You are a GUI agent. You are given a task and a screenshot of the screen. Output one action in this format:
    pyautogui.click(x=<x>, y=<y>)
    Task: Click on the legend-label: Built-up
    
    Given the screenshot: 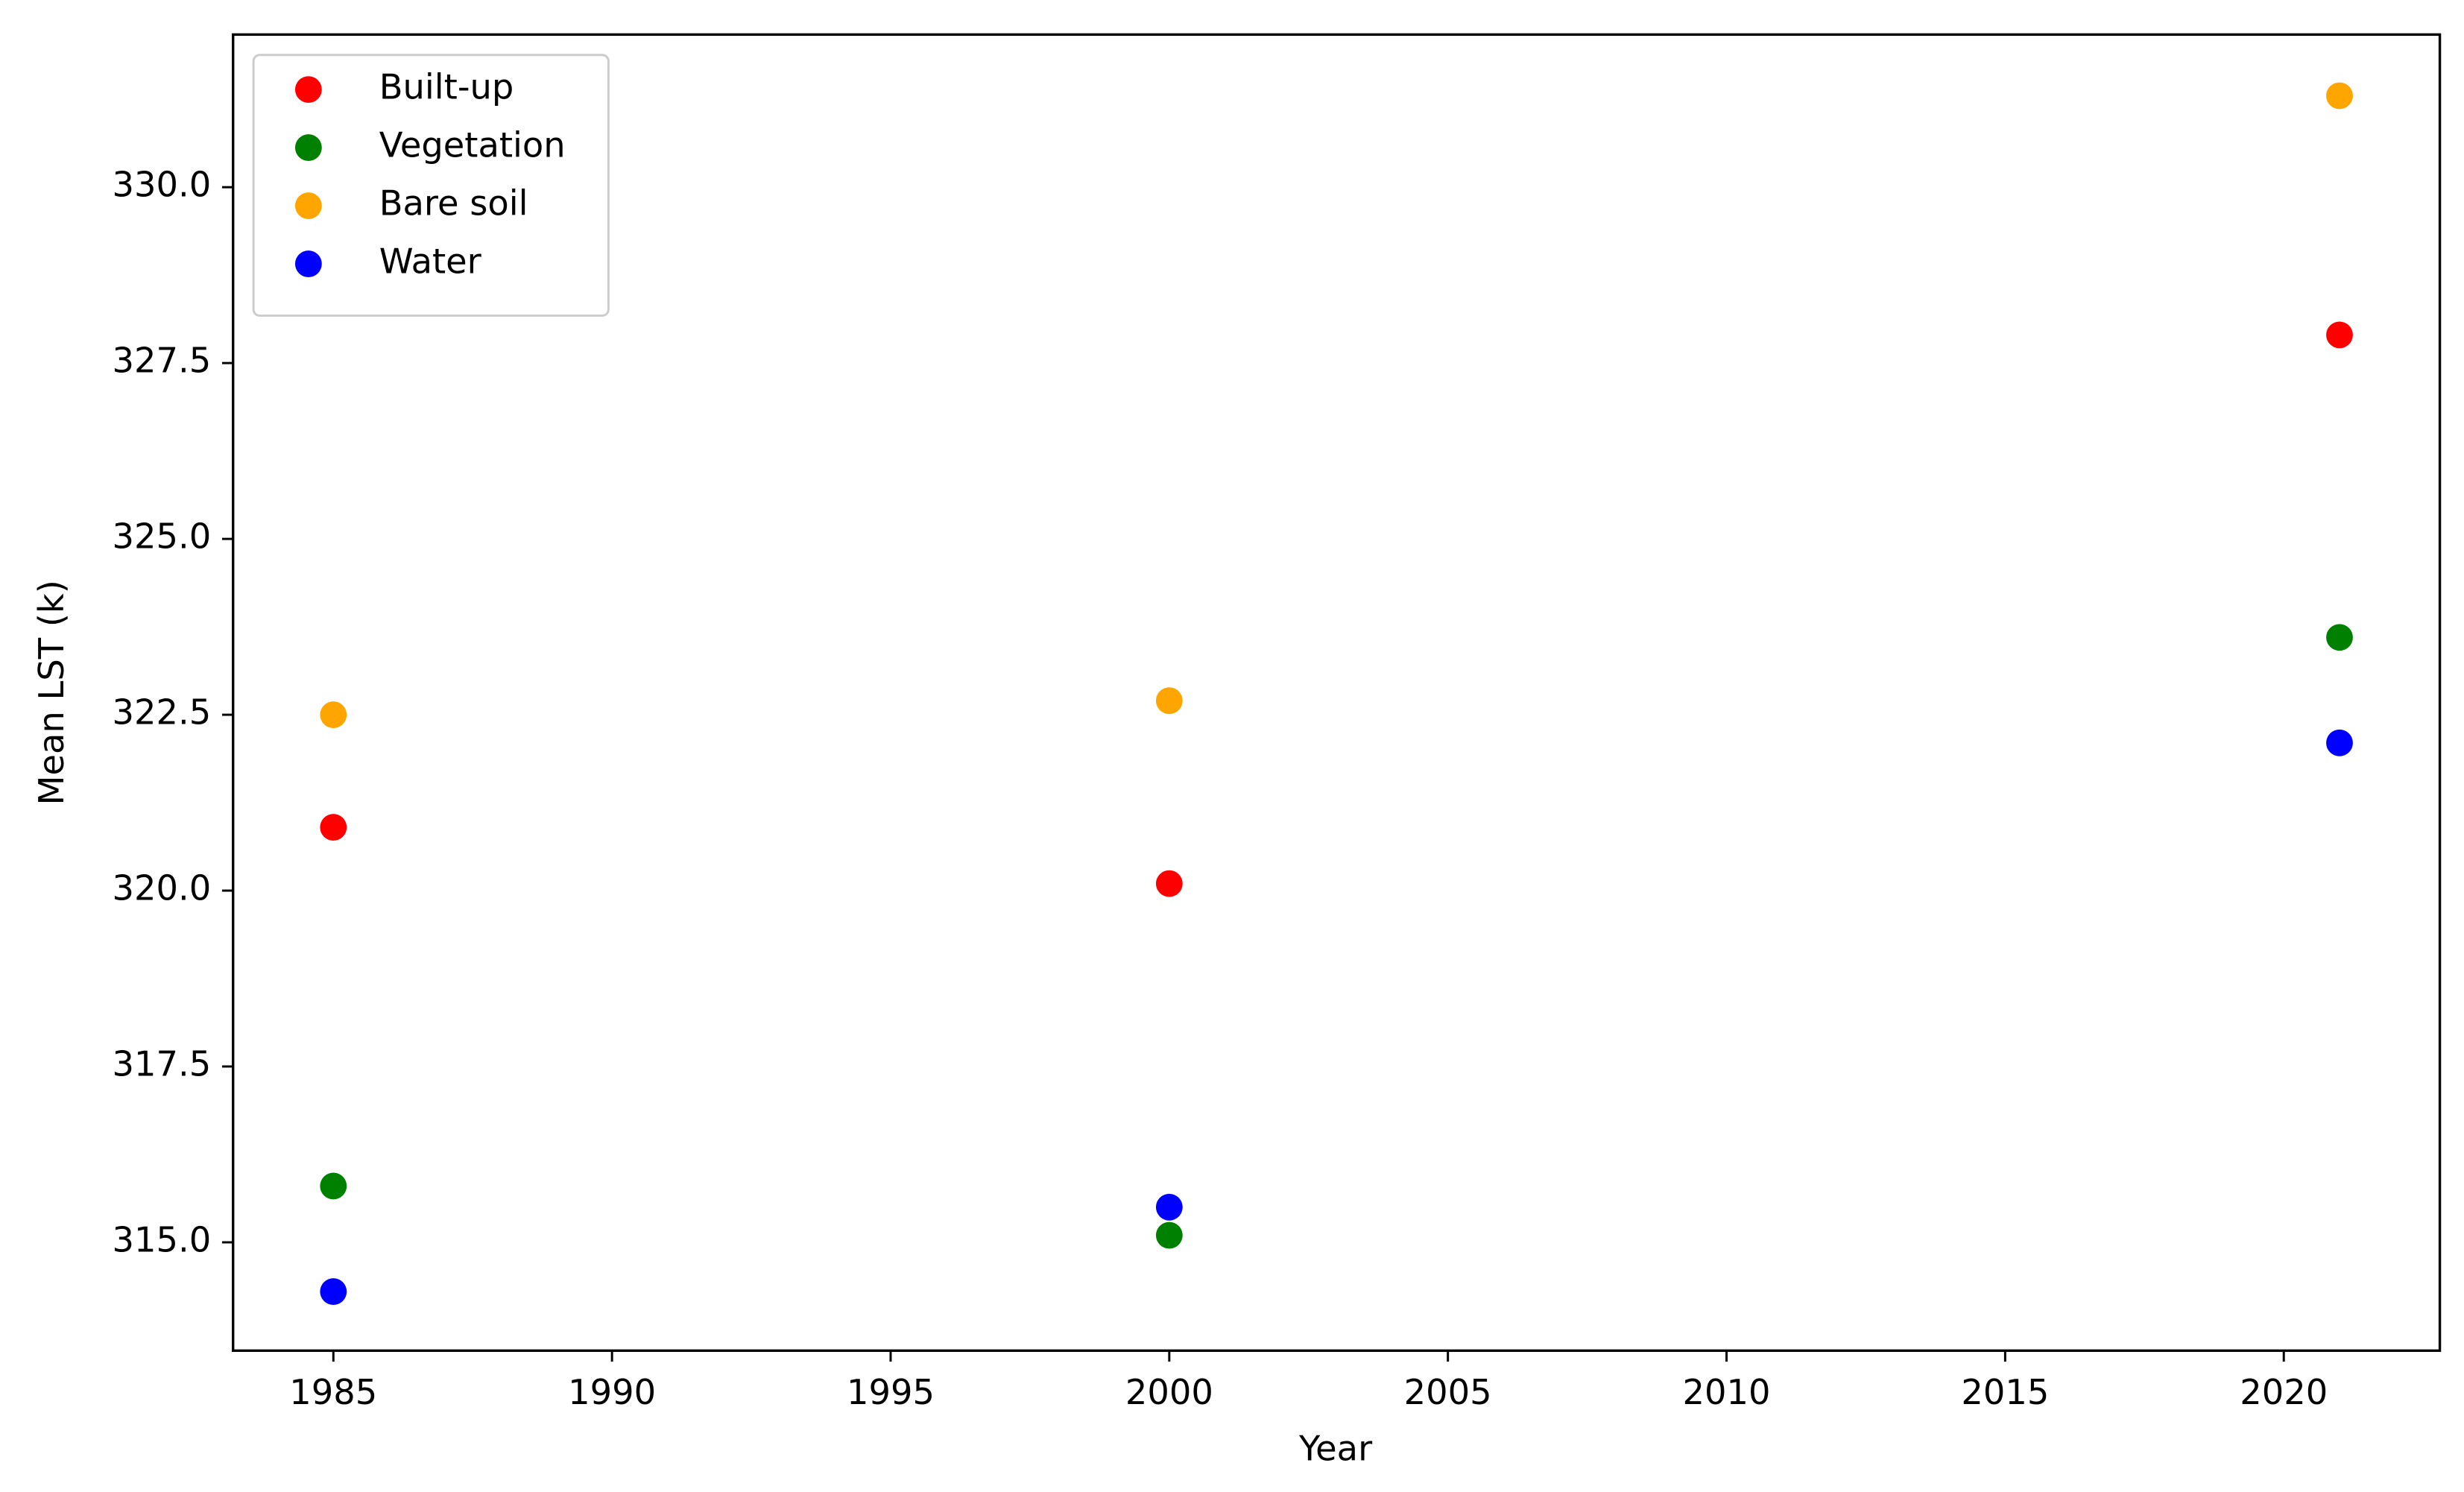 What is the action you would take?
    pyautogui.click(x=446, y=87)
    